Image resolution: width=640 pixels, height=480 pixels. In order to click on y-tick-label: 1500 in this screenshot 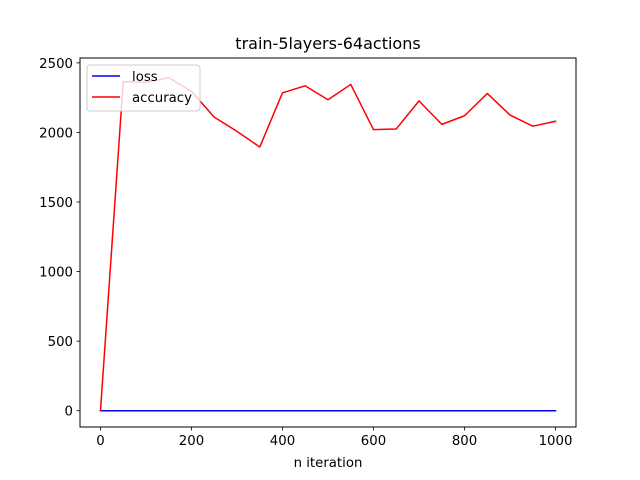, I will do `click(56, 203)`.